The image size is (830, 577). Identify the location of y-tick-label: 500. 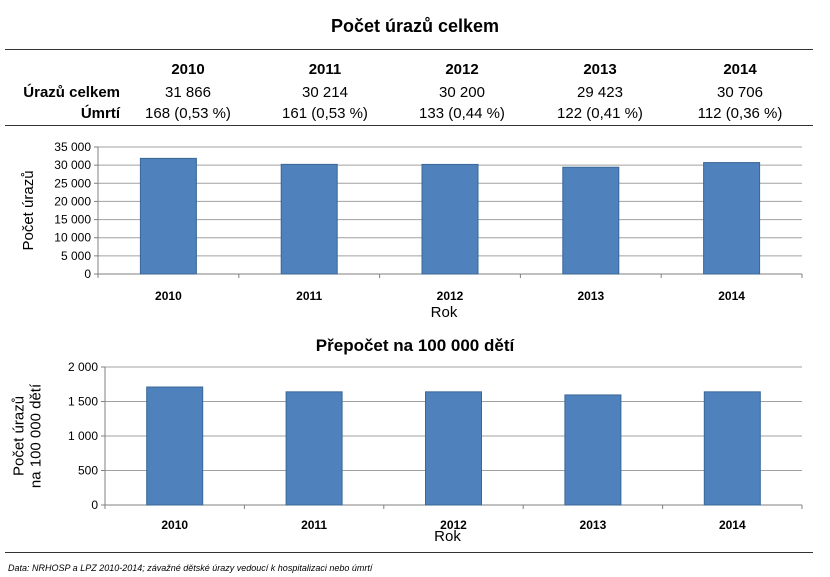
(88, 471).